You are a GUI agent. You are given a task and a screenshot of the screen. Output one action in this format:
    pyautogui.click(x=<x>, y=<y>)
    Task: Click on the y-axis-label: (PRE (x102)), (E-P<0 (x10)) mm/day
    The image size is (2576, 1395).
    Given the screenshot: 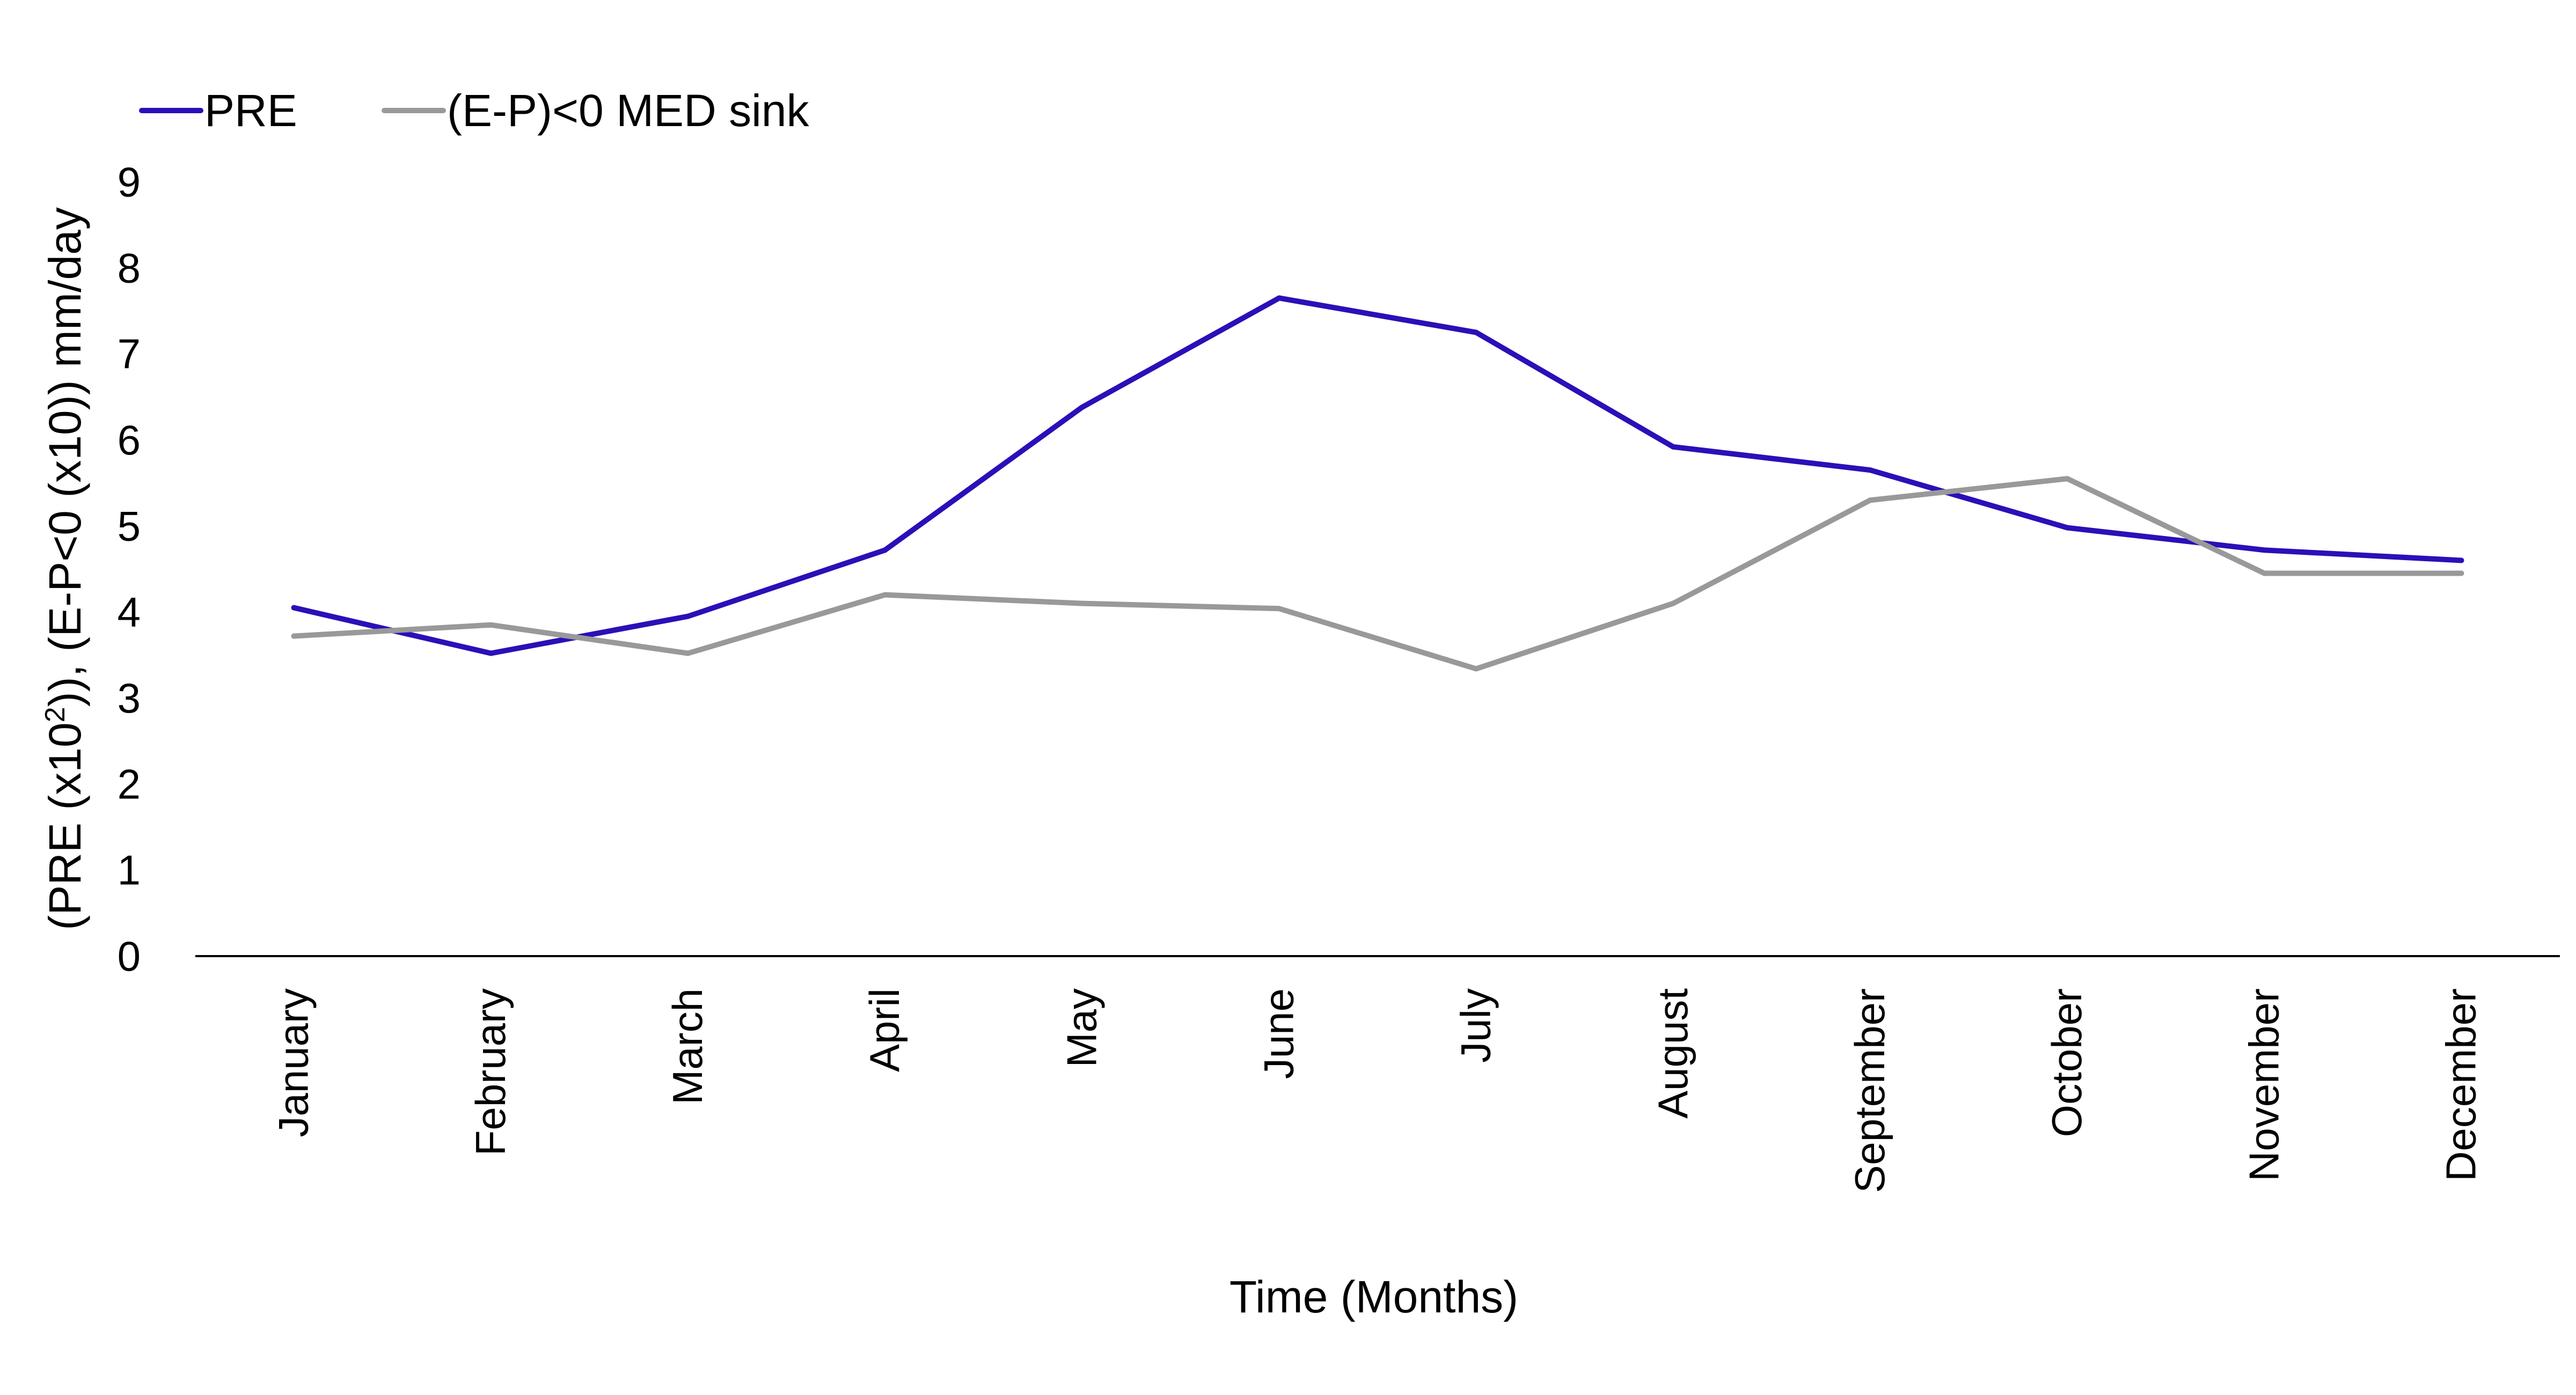 What is the action you would take?
    pyautogui.click(x=65, y=568)
    